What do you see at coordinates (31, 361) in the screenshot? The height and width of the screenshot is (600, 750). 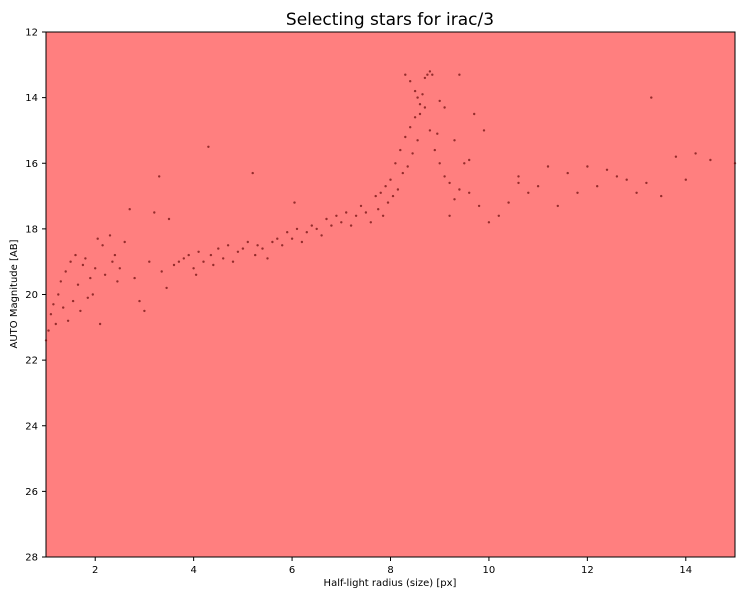 I see `y-tick-label: 22` at bounding box center [31, 361].